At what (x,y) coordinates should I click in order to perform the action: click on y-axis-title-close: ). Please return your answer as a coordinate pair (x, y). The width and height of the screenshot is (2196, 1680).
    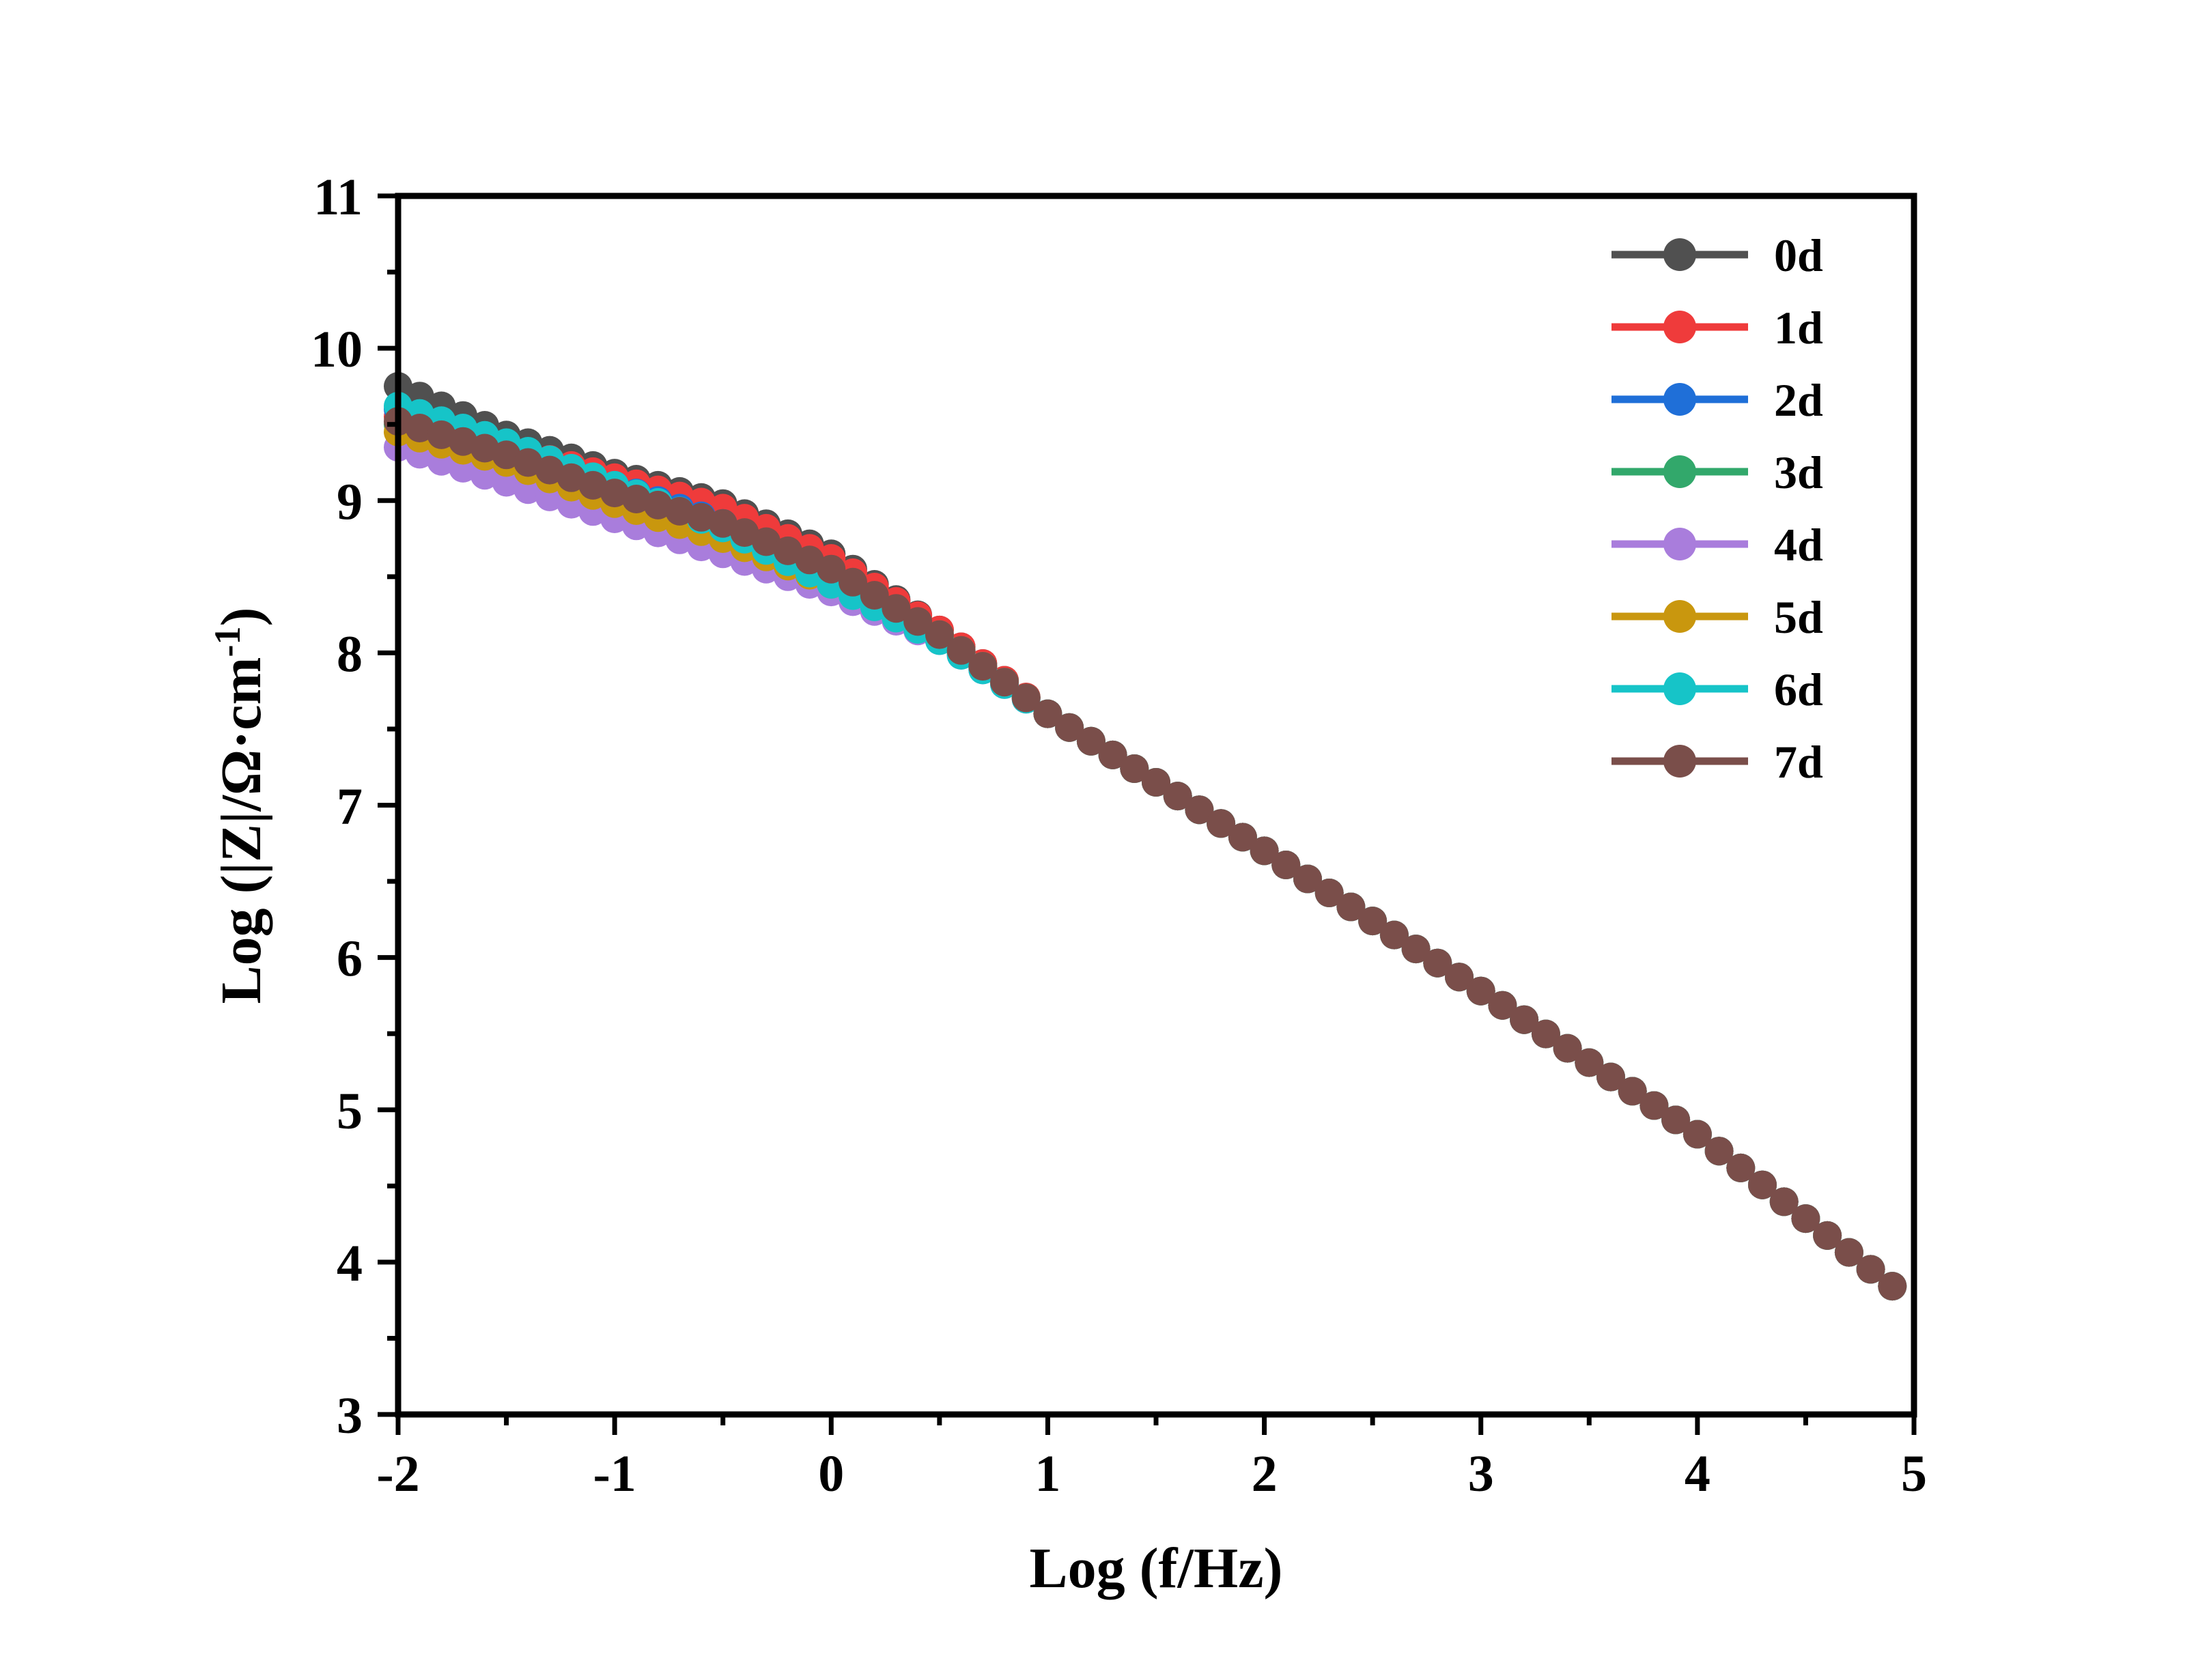
    Looking at the image, I should click on (242, 617).